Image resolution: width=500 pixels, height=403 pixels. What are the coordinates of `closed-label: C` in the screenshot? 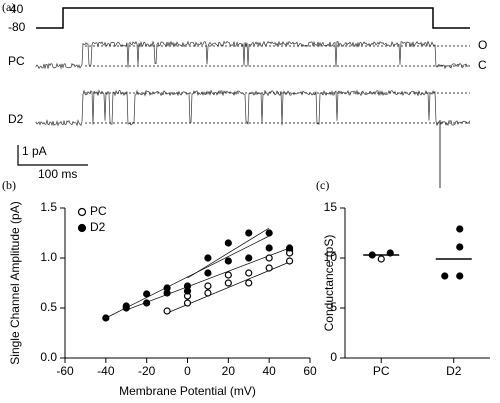 It's located at (482, 65).